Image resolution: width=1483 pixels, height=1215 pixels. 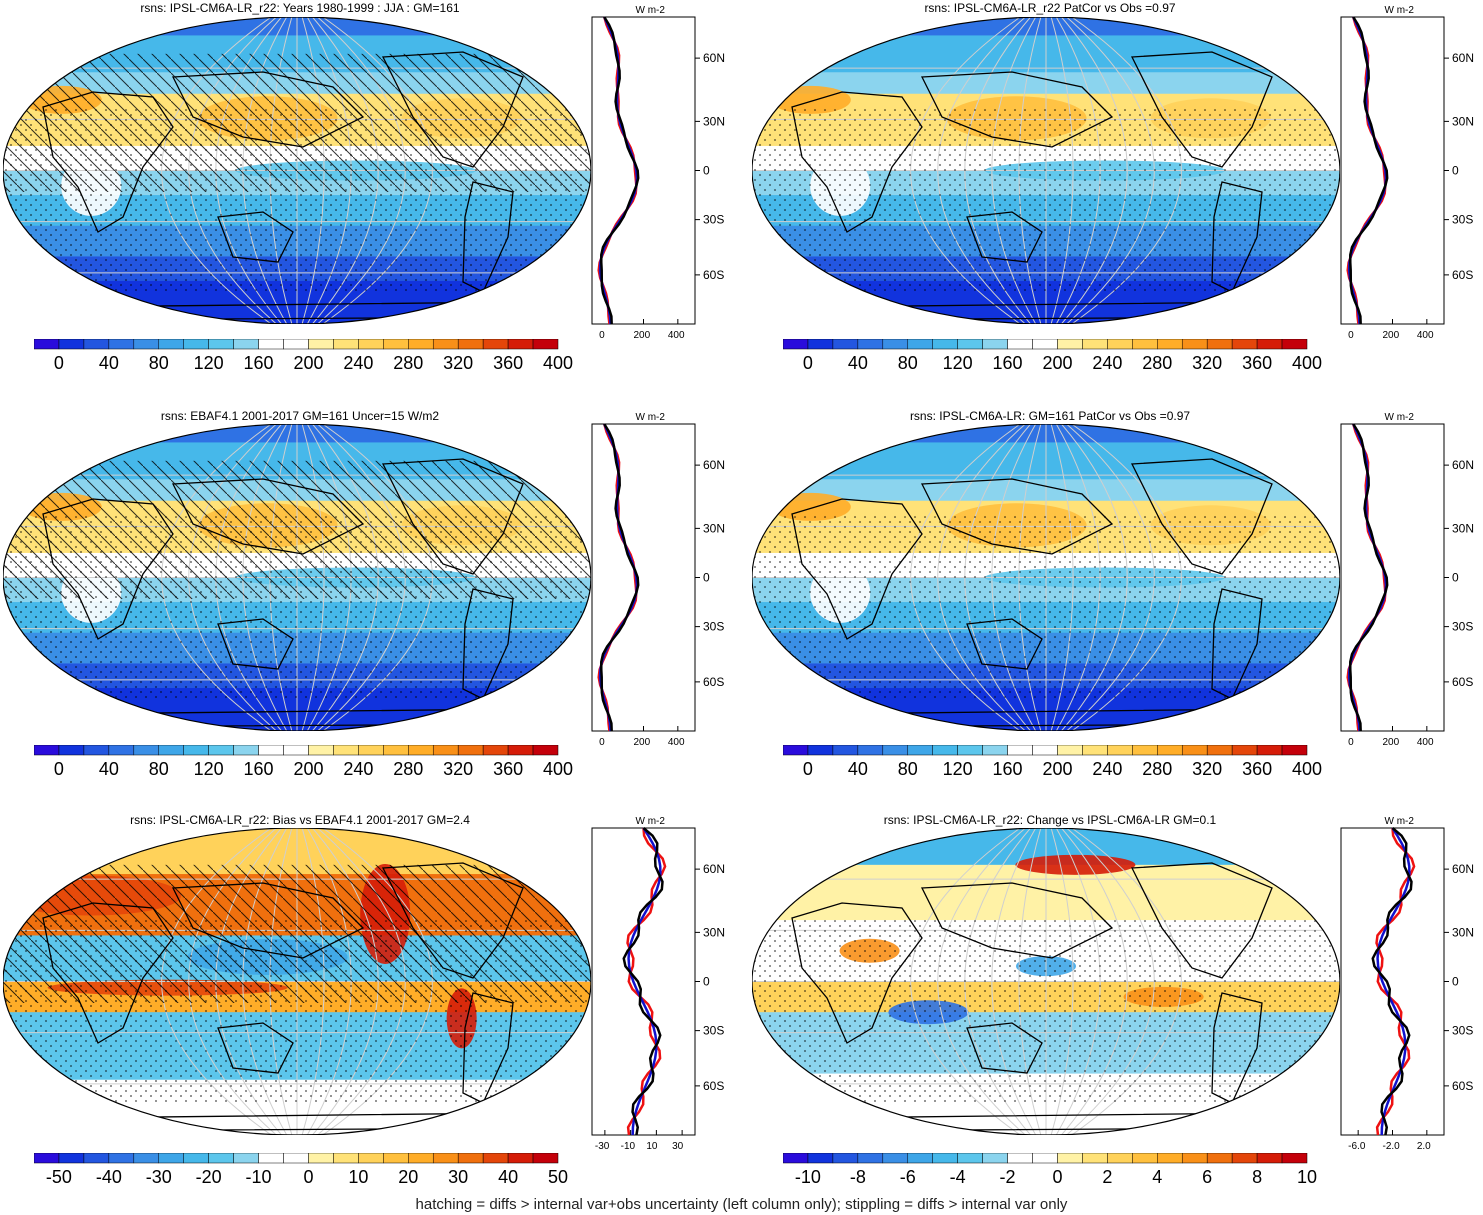 I want to click on colorbar-tick-label: 240, so click(x=358, y=363).